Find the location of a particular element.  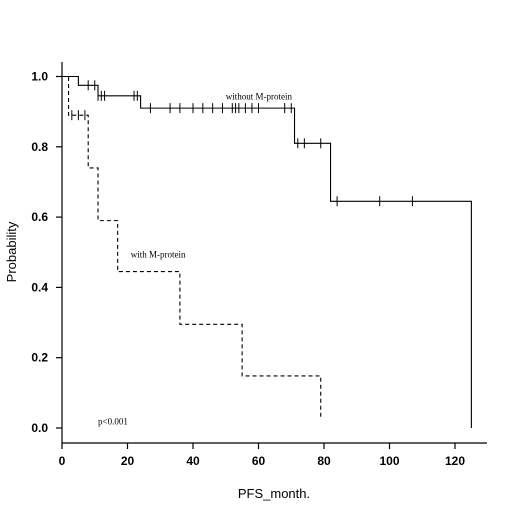

series-label: without M-protein is located at coordinates (259, 96).